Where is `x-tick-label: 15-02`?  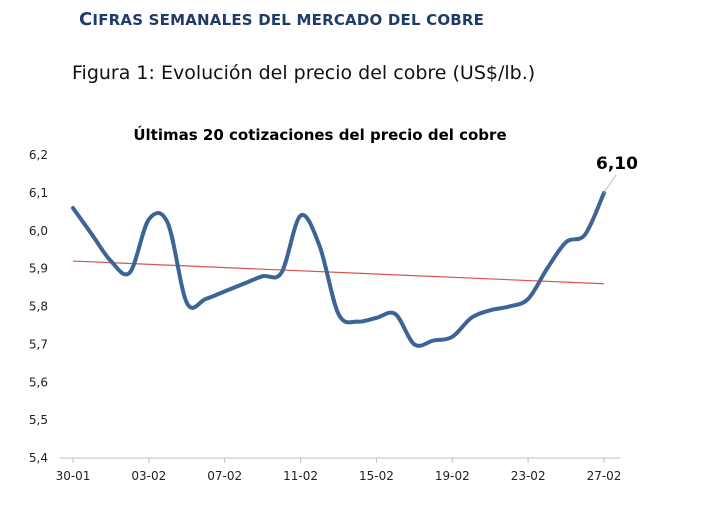
x-tick-label: 15-02 is located at coordinates (376, 476).